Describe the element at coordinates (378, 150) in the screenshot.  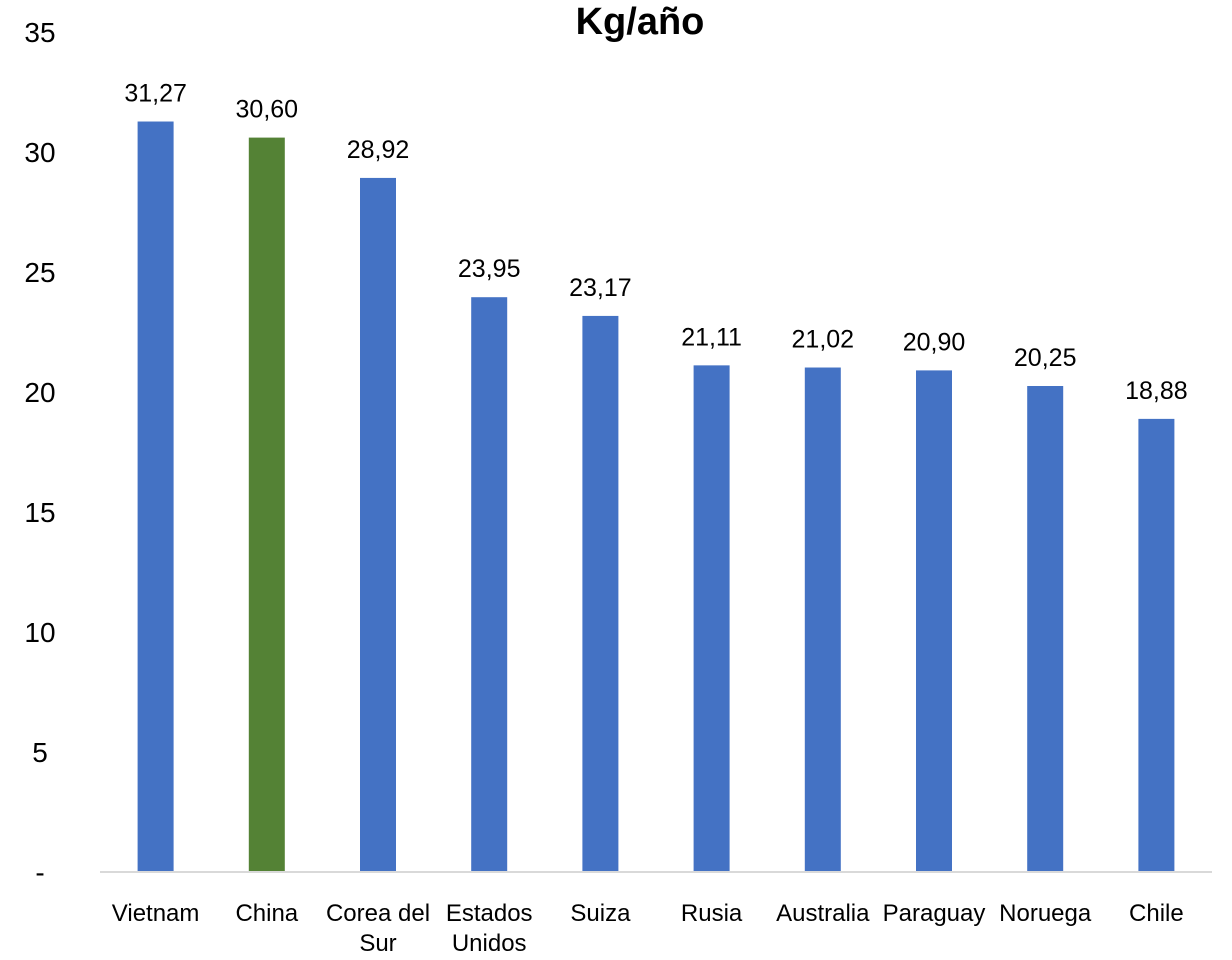
I see `data-label: 28,92` at that location.